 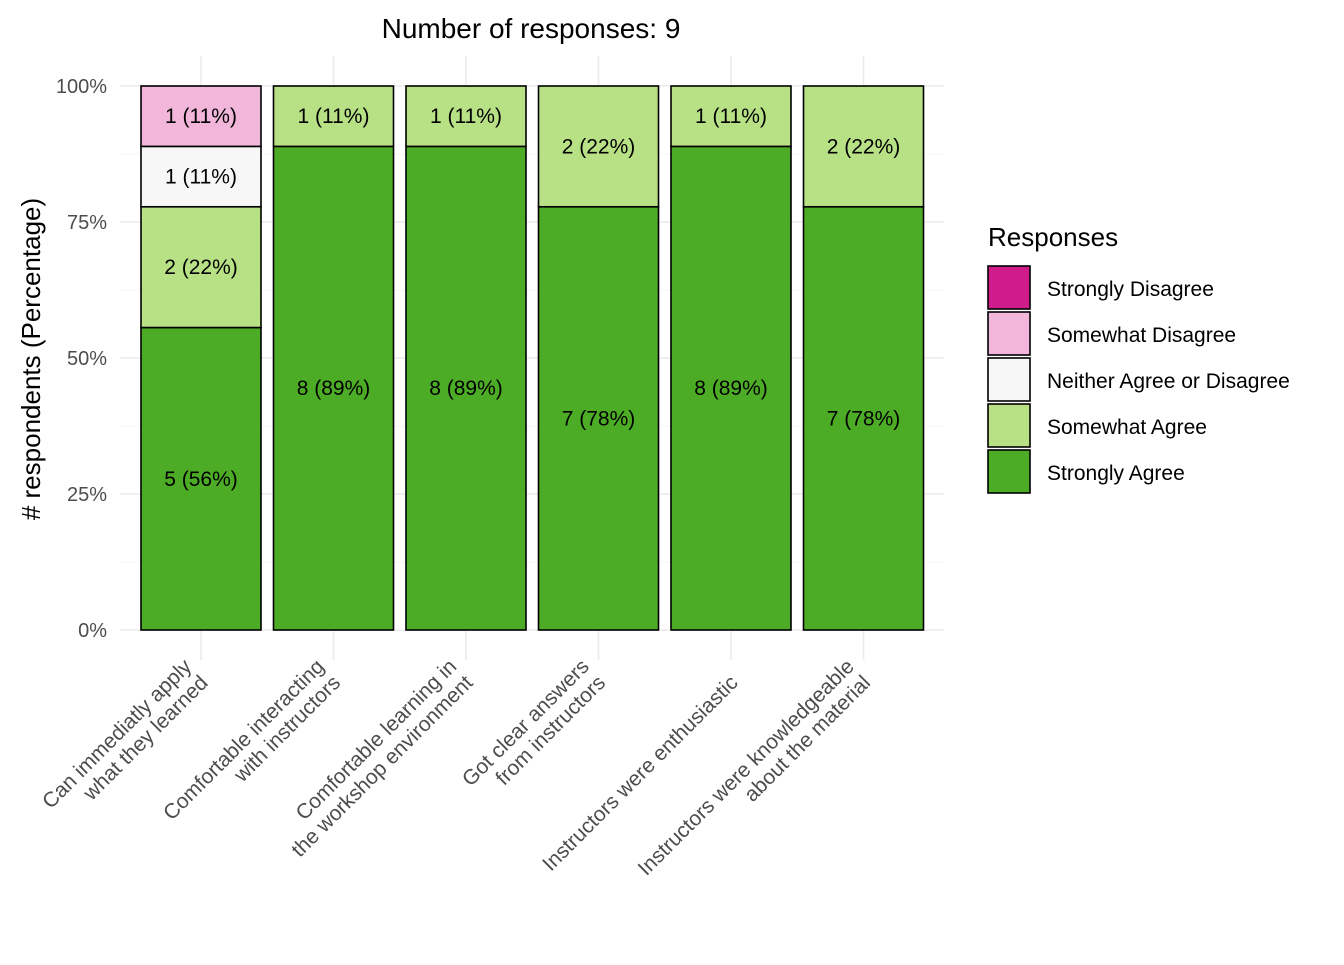 What do you see at coordinates (1168, 381) in the screenshot?
I see `legend-label: Neither Agree or Disagree` at bounding box center [1168, 381].